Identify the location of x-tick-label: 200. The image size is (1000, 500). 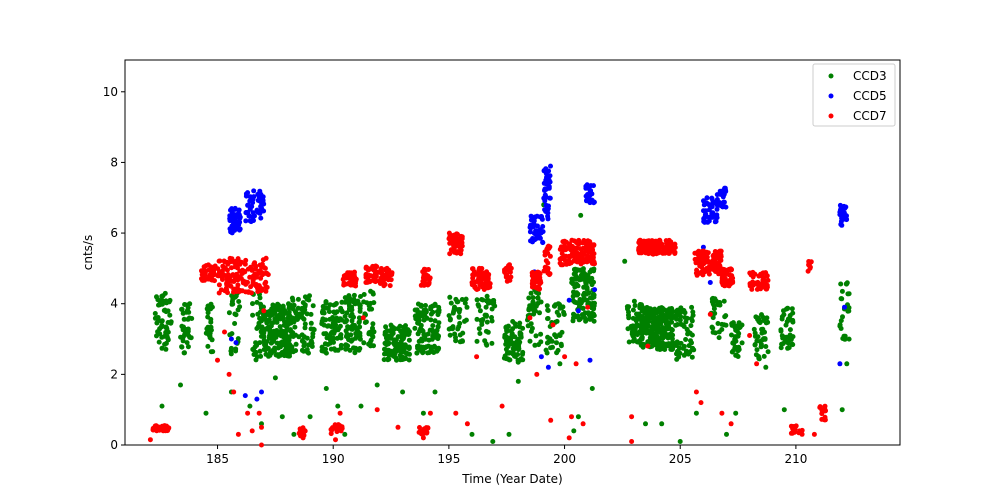
(564, 459).